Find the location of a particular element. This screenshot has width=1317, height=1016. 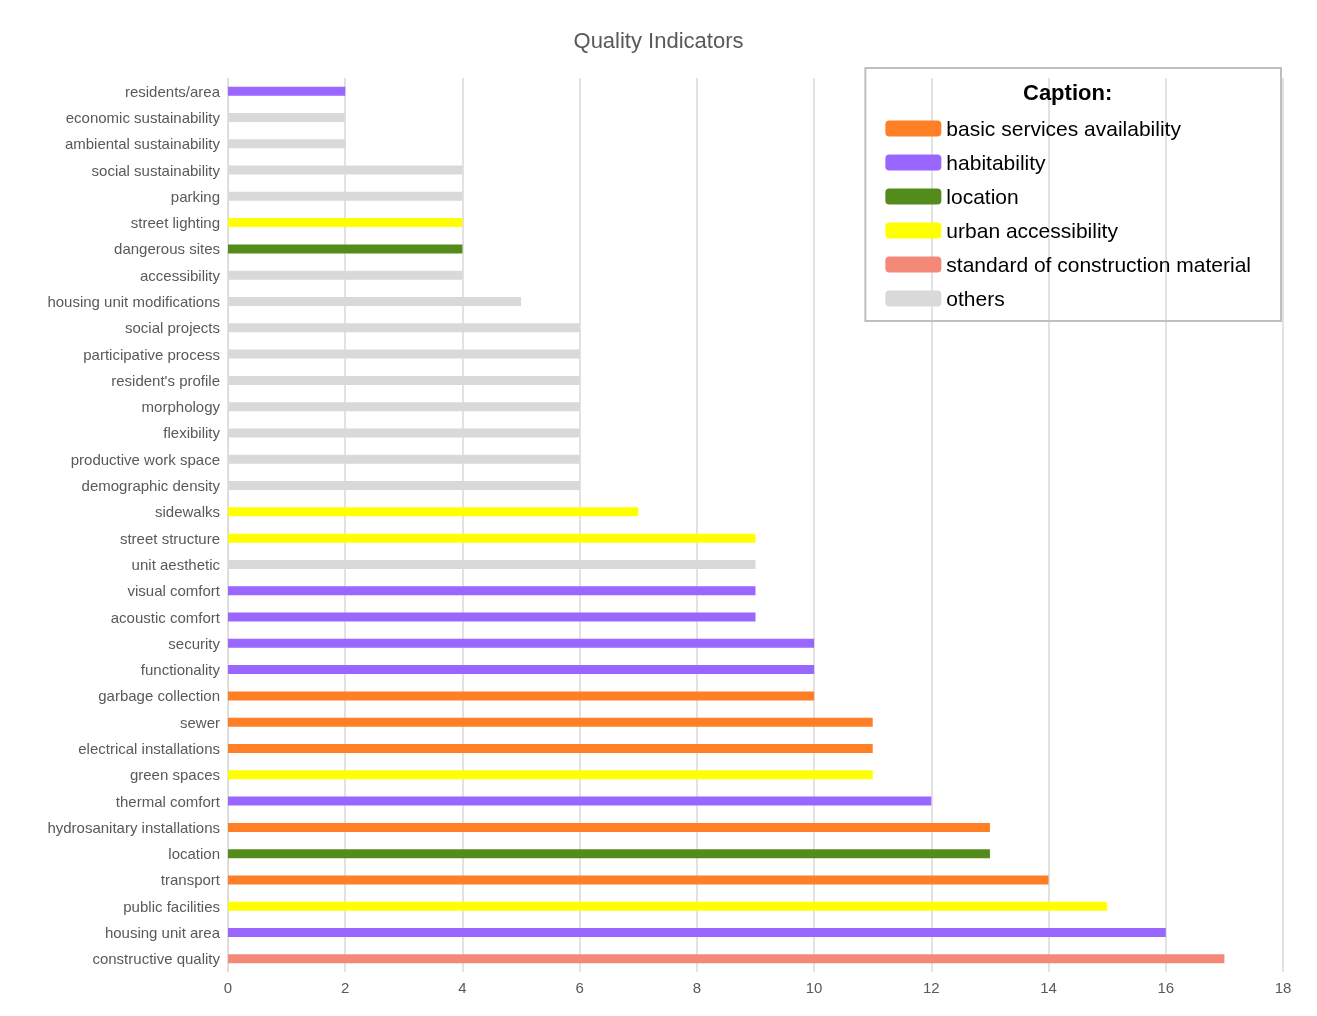

x-tick-label: 6 is located at coordinates (579, 987).